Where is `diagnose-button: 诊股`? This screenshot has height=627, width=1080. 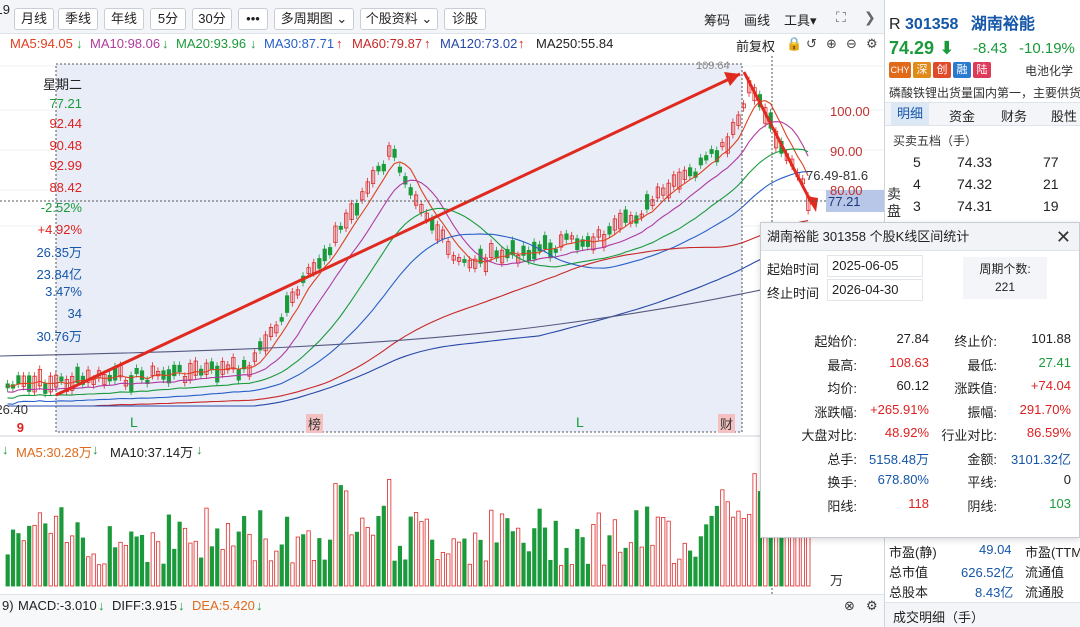 diagnose-button: 诊股 is located at coordinates (465, 19).